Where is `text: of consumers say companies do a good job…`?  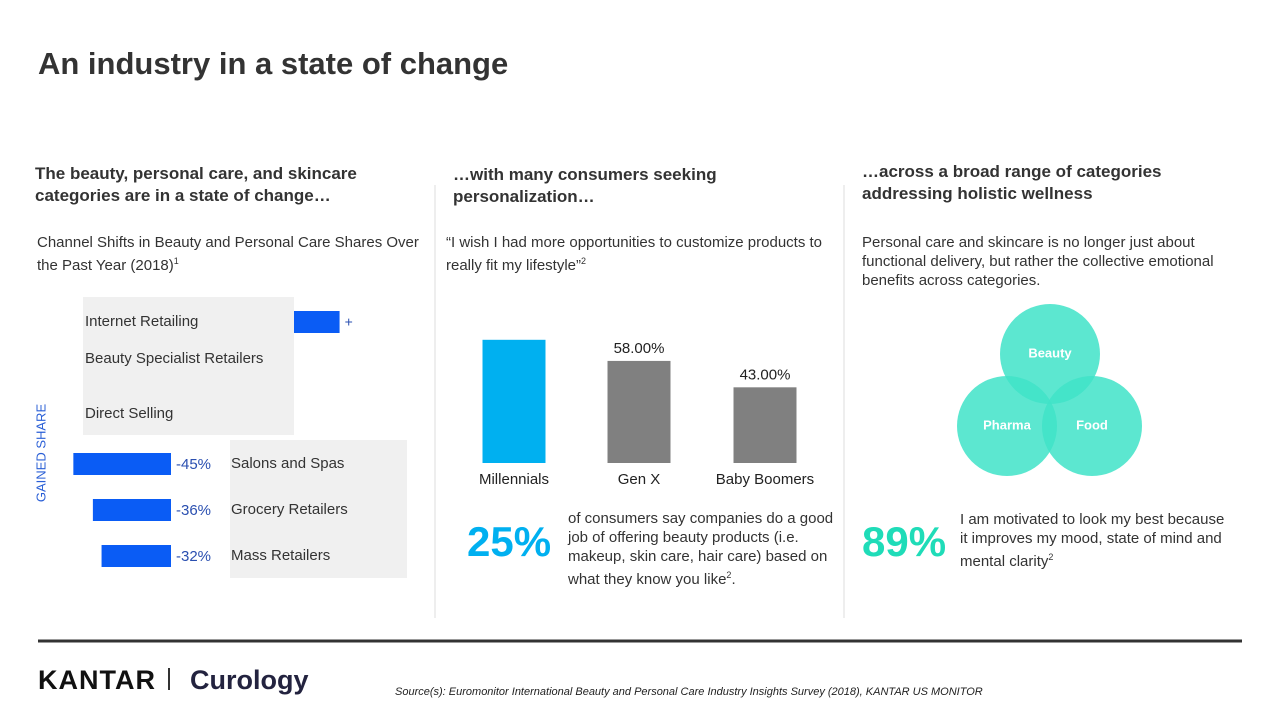 text: of consumers say companies do a good job… is located at coordinates (701, 549).